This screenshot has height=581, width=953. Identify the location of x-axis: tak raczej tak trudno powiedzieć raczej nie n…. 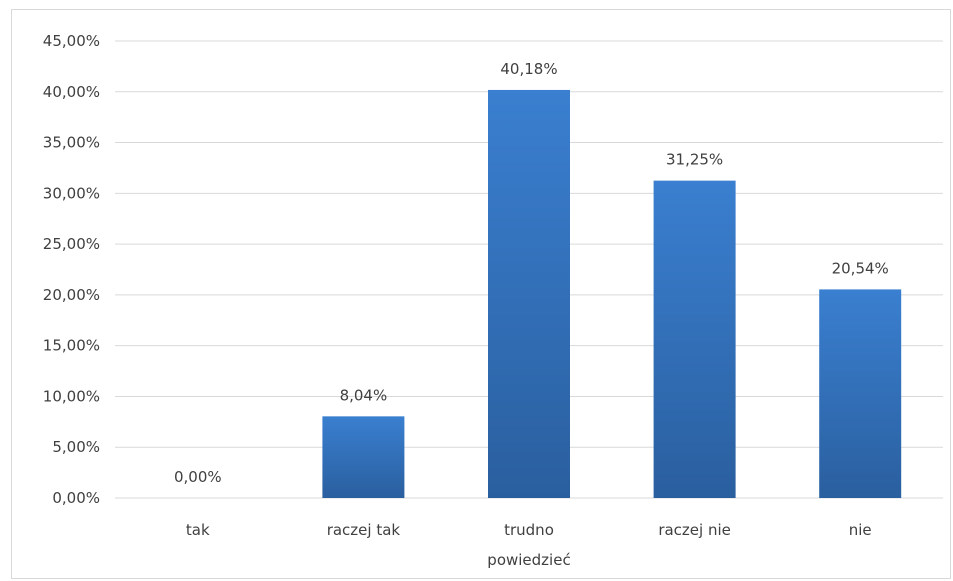
(529, 545).